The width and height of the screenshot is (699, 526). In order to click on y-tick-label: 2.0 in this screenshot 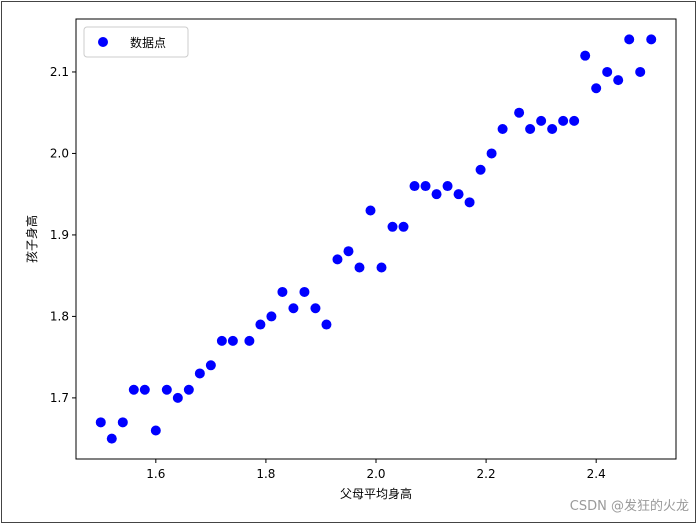, I will do `click(59, 153)`.